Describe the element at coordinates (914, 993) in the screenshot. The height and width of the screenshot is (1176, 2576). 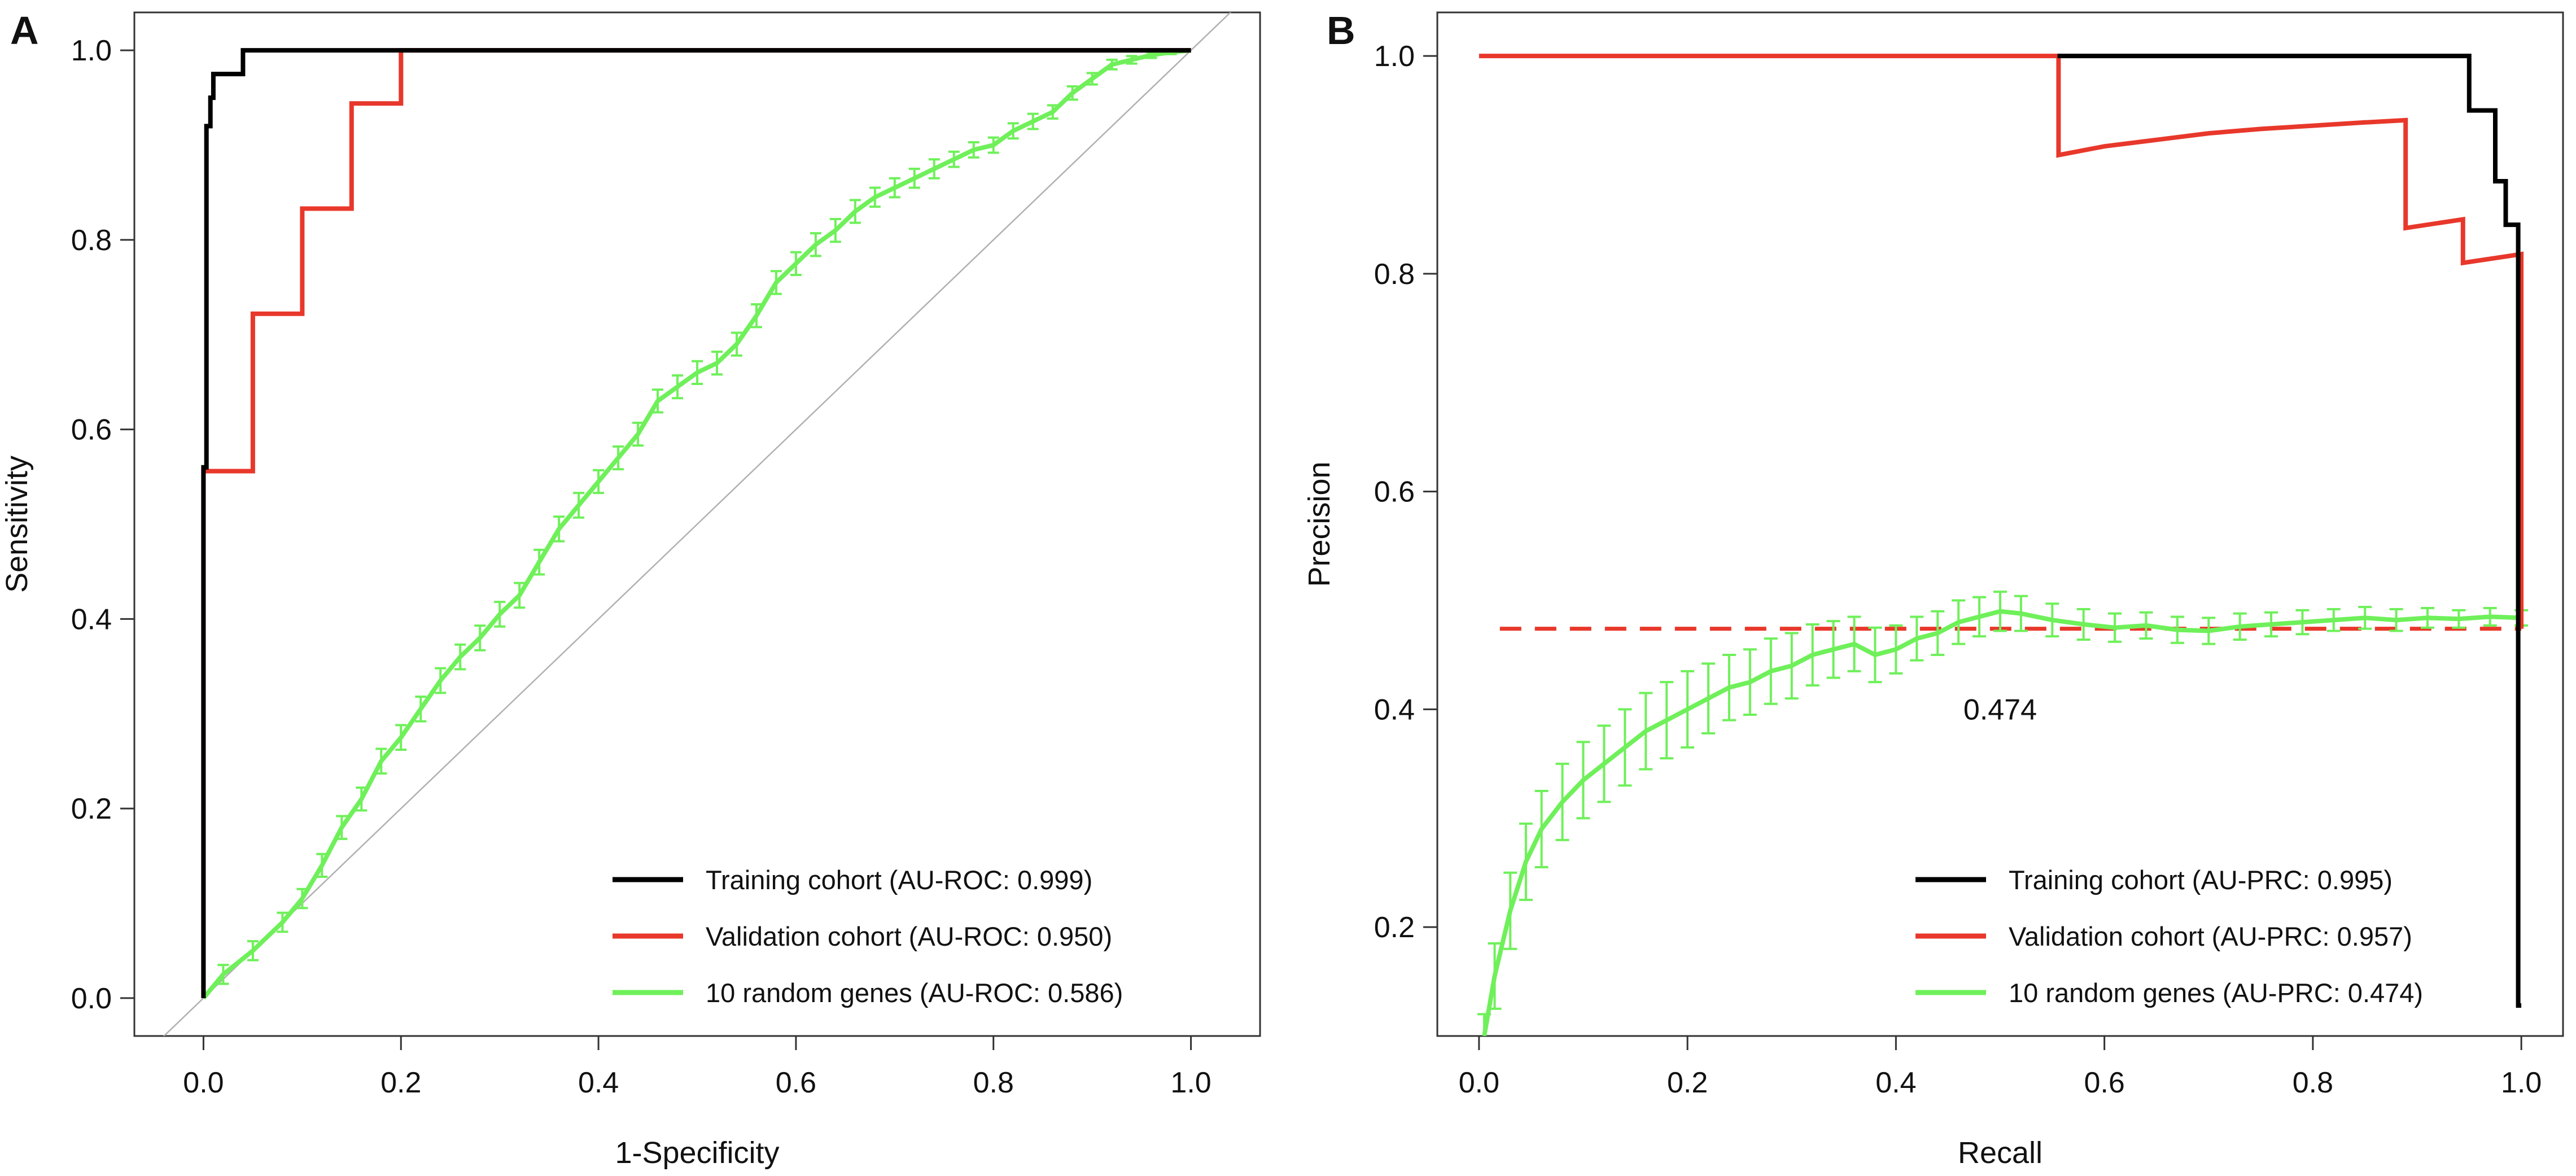
I see `legend-label: 10 random genes (AU-ROC: 0.586)` at that location.